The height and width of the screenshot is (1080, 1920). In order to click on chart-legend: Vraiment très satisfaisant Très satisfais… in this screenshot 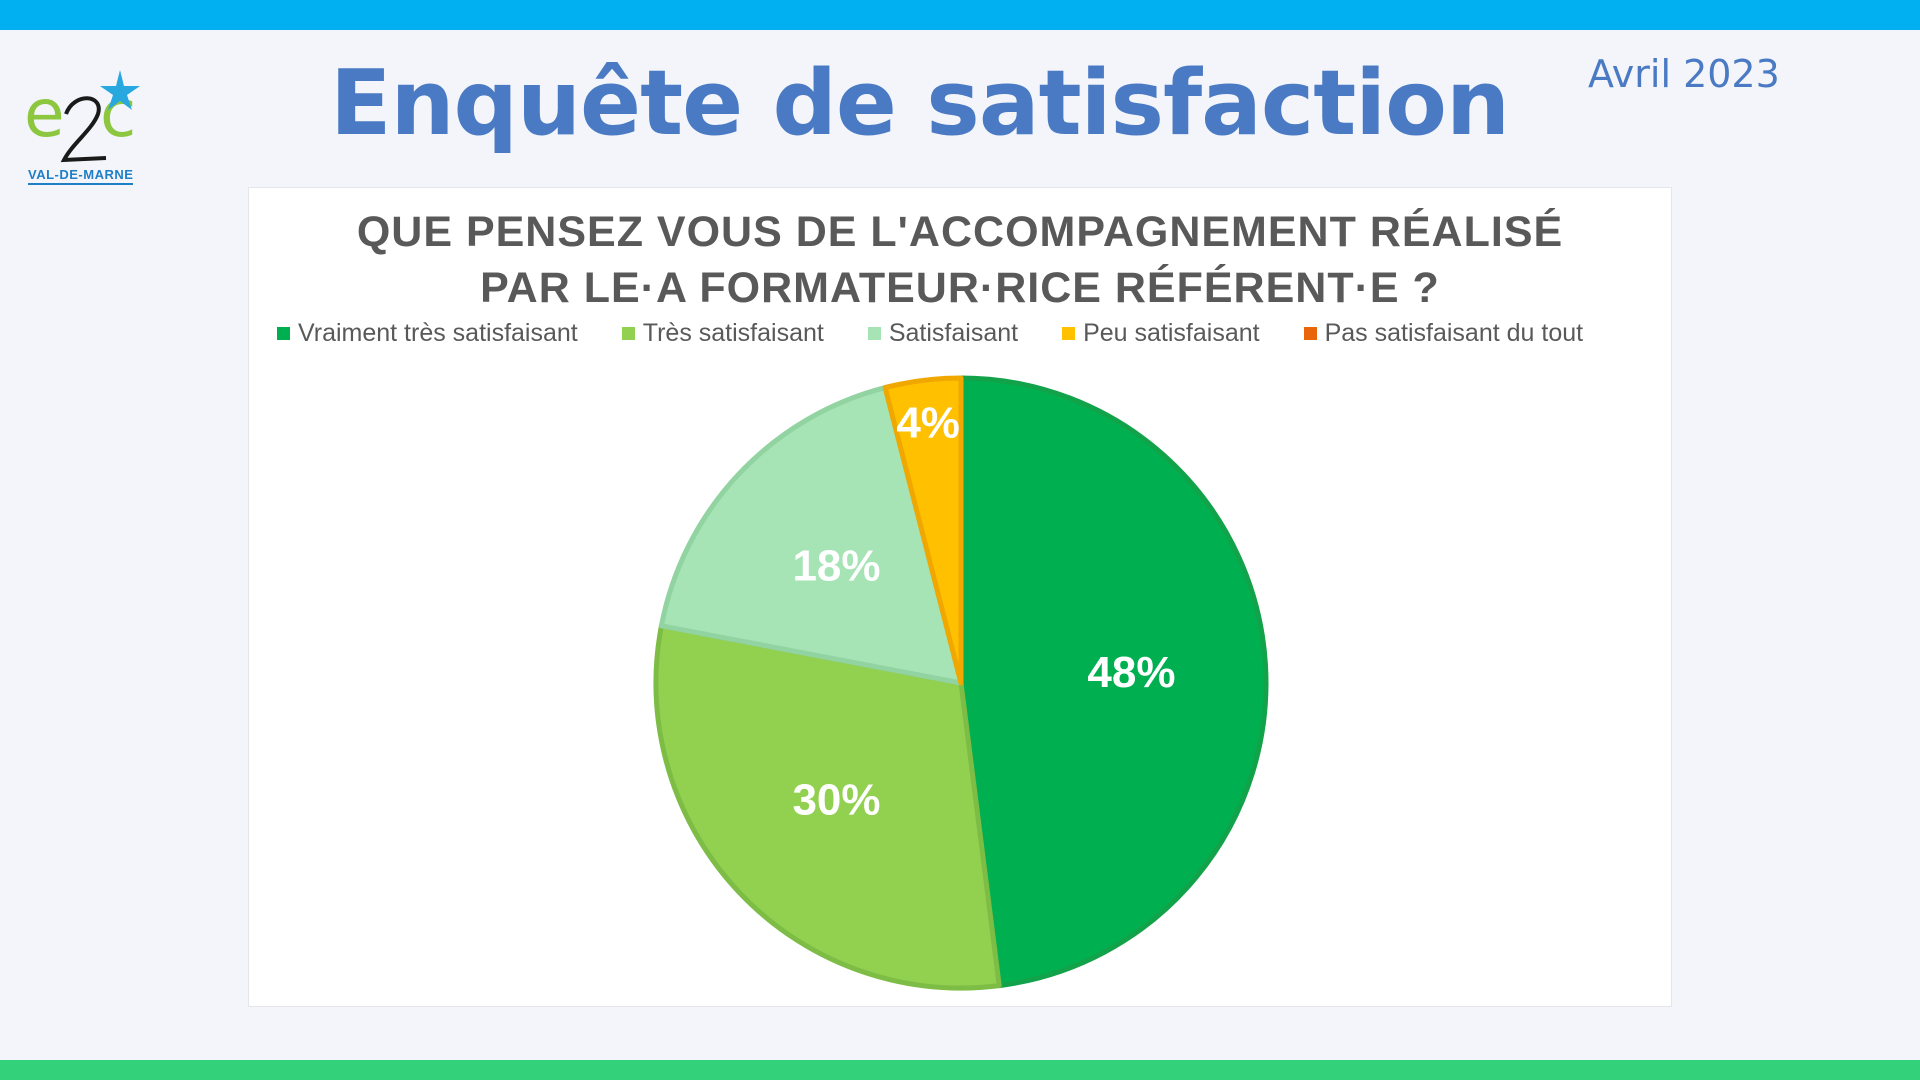, I will do `click(930, 333)`.